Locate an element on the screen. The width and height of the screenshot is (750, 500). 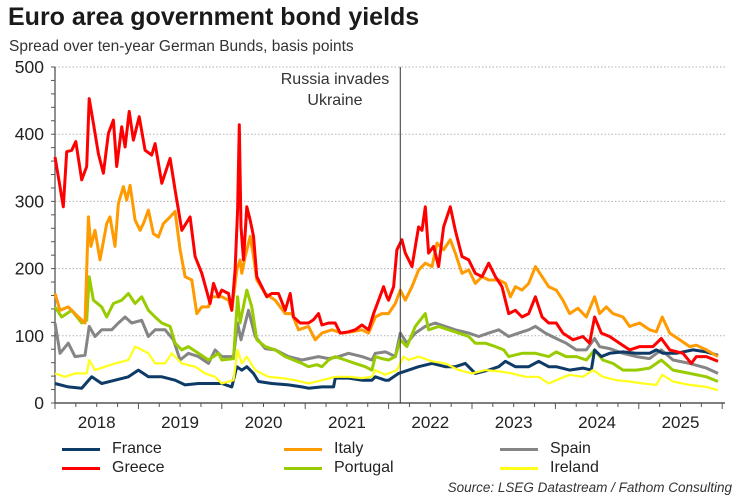
annotation-text-line2: Ukraine is located at coordinates (334, 100).